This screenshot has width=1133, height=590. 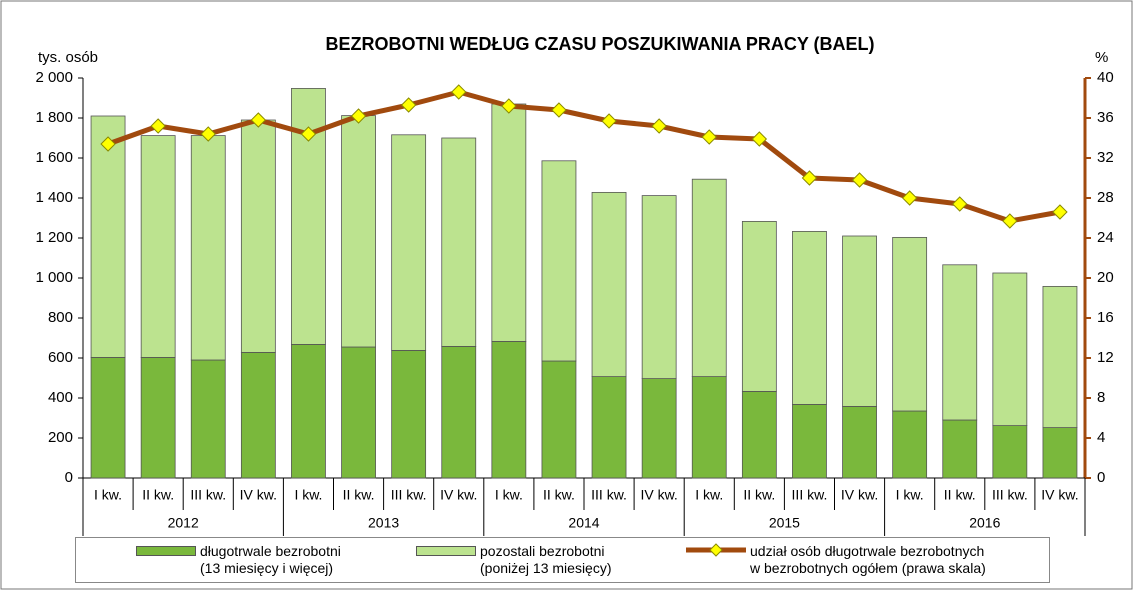 I want to click on y-tick-label: 1 800, so click(x=54, y=117).